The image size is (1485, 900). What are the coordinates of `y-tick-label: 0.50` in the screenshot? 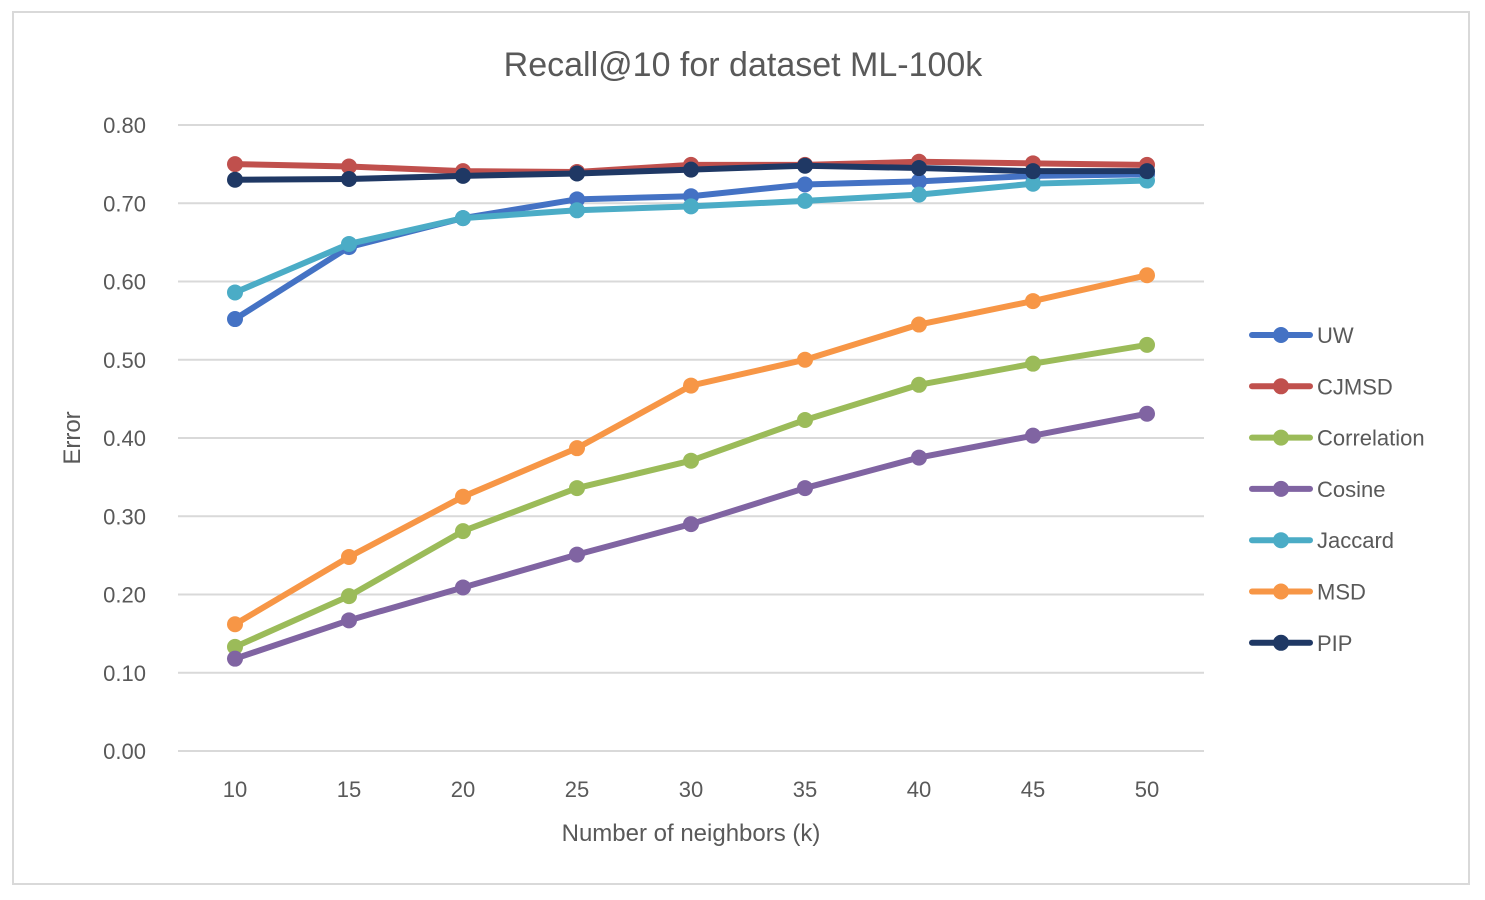 It's located at (124, 360).